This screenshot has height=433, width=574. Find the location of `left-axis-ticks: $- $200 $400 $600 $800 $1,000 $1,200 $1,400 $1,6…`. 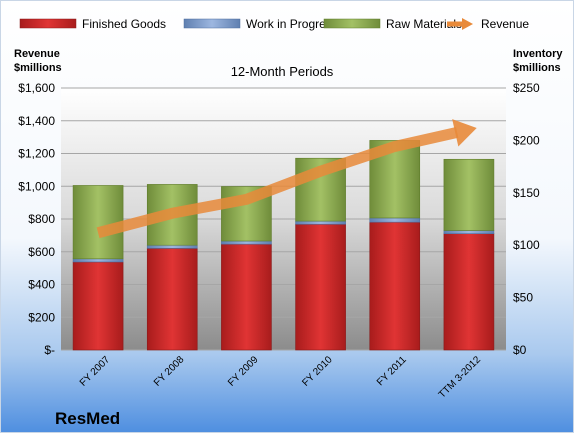

left-axis-ticks: $- $200 $400 $600 $800 $1,000 $1,200 $1,400 $1,6… is located at coordinates (36, 219).